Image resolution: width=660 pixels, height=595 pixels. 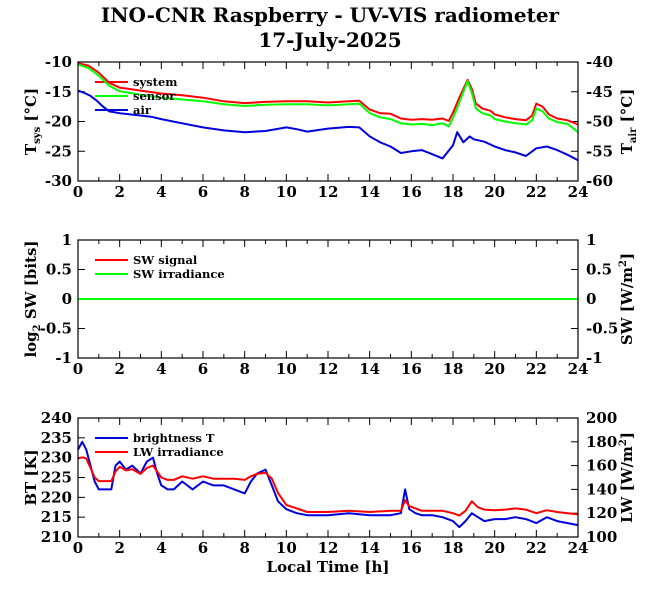 What do you see at coordinates (58, 122) in the screenshot?
I see `y-tick-label: -20` at bounding box center [58, 122].